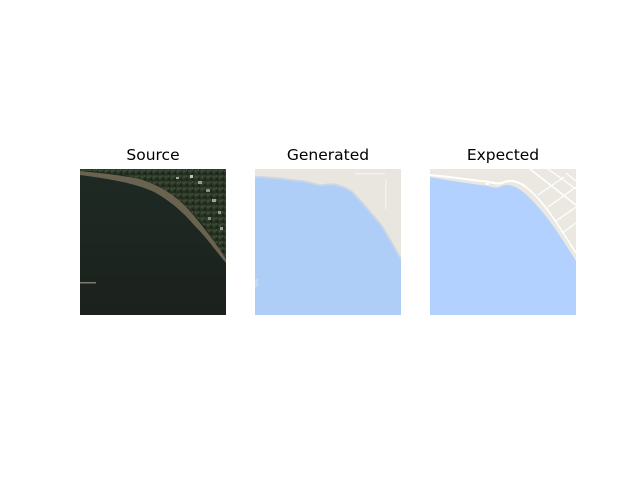  I want to click on generated-map-image, so click(328, 242).